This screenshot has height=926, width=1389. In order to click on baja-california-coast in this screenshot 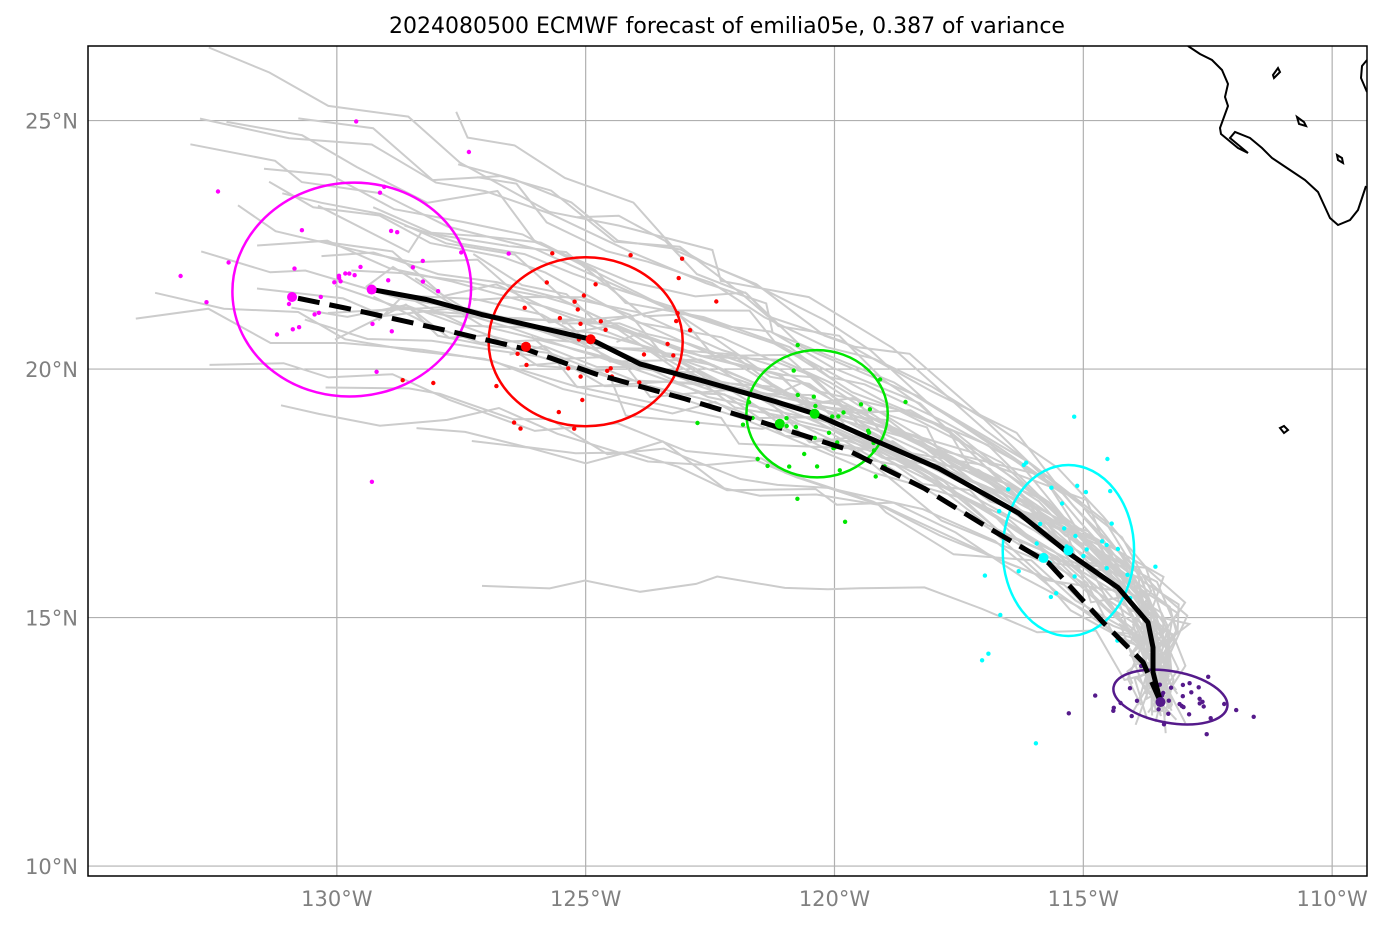, I will do `click(1277, 136)`.